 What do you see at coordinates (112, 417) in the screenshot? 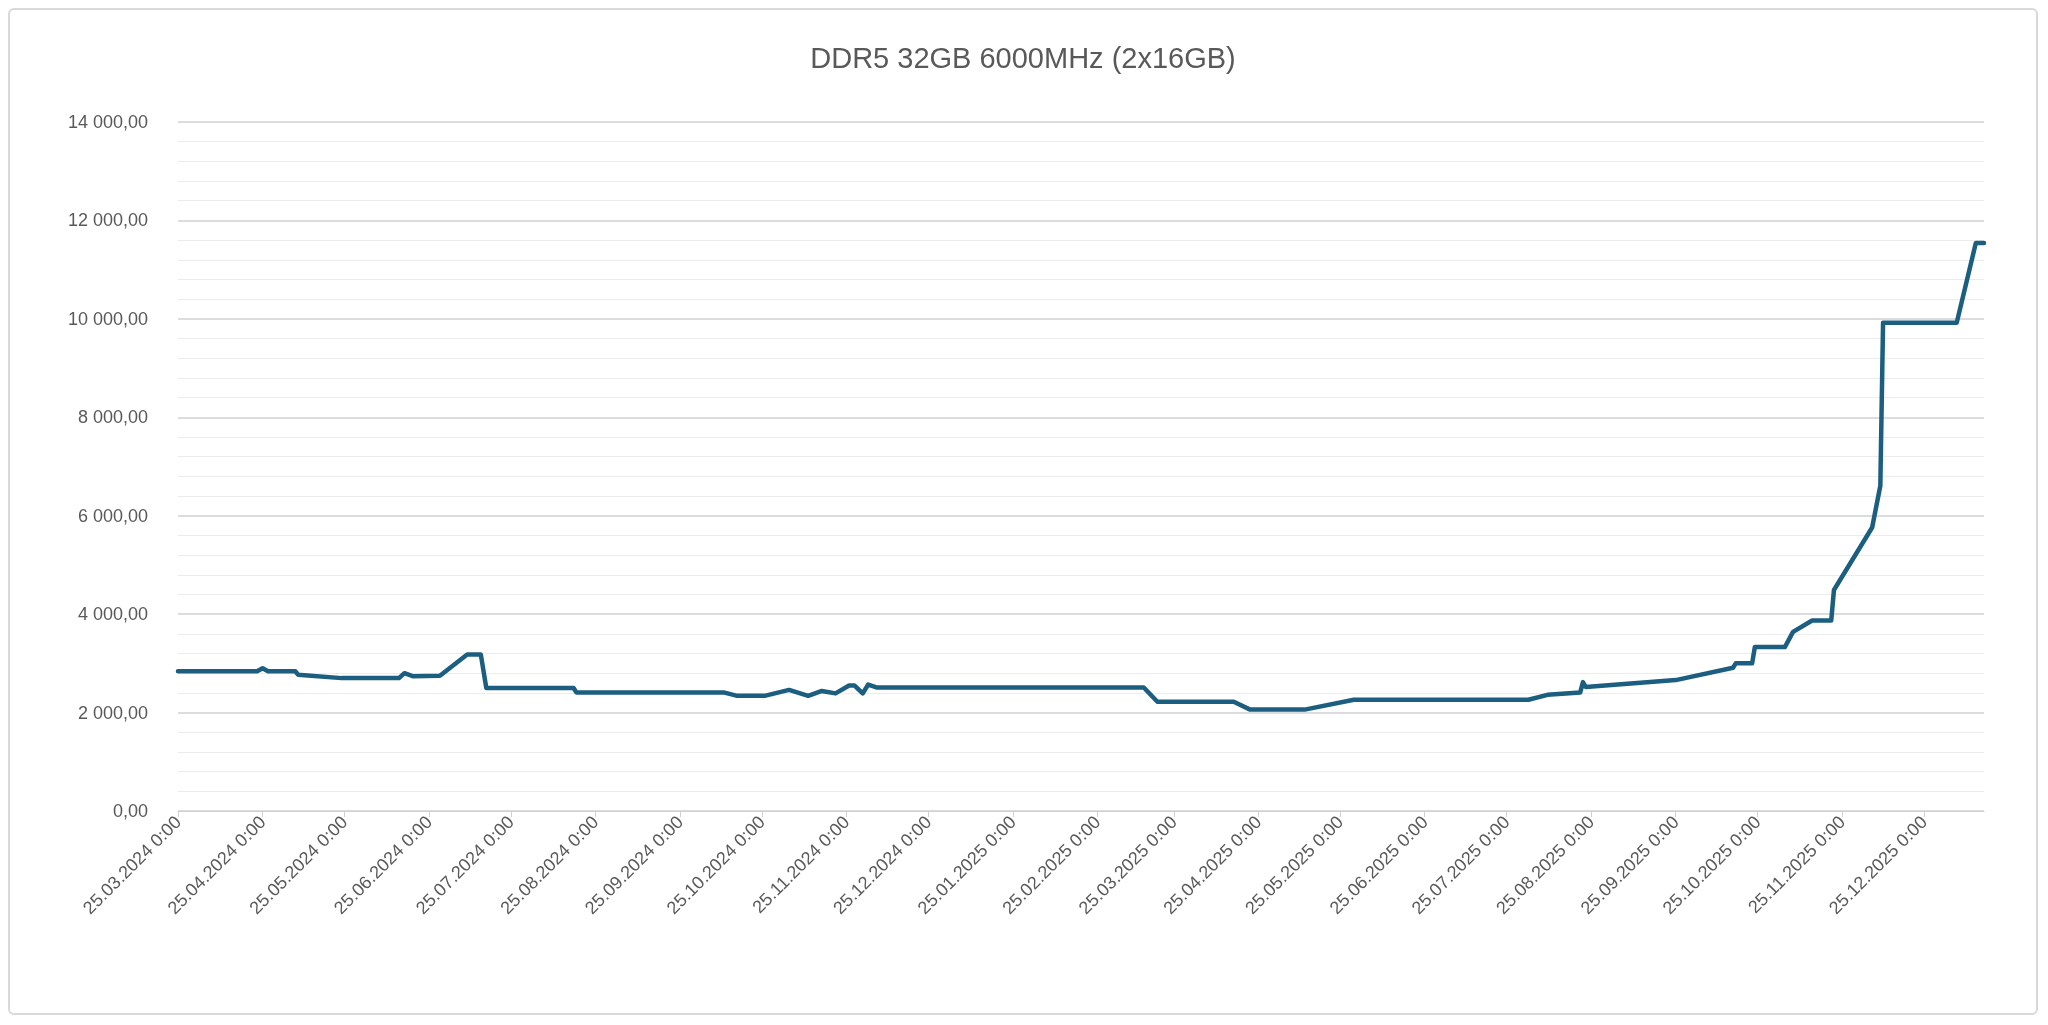
I see `y-tick-label: 8 000,00` at bounding box center [112, 417].